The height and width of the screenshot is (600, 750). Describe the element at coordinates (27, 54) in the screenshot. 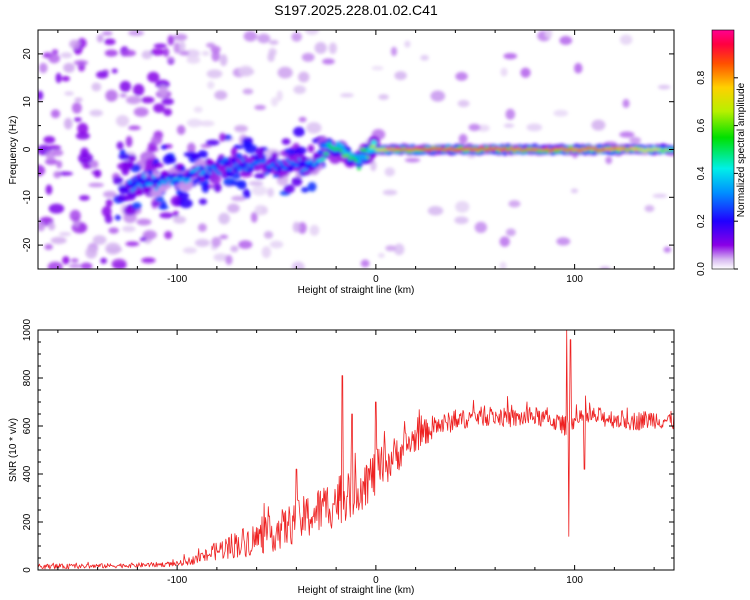

I see `spectrogram-ytick-label: 20` at that location.